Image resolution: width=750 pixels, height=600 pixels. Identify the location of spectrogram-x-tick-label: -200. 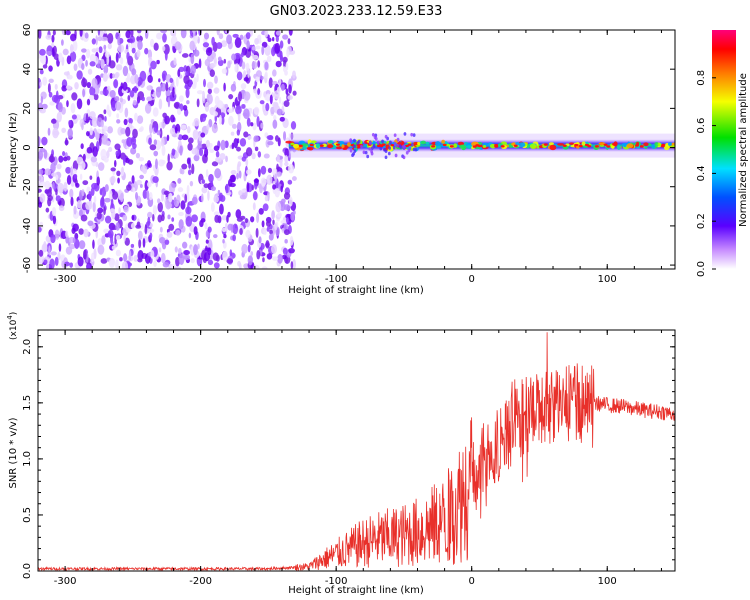
(200, 279).